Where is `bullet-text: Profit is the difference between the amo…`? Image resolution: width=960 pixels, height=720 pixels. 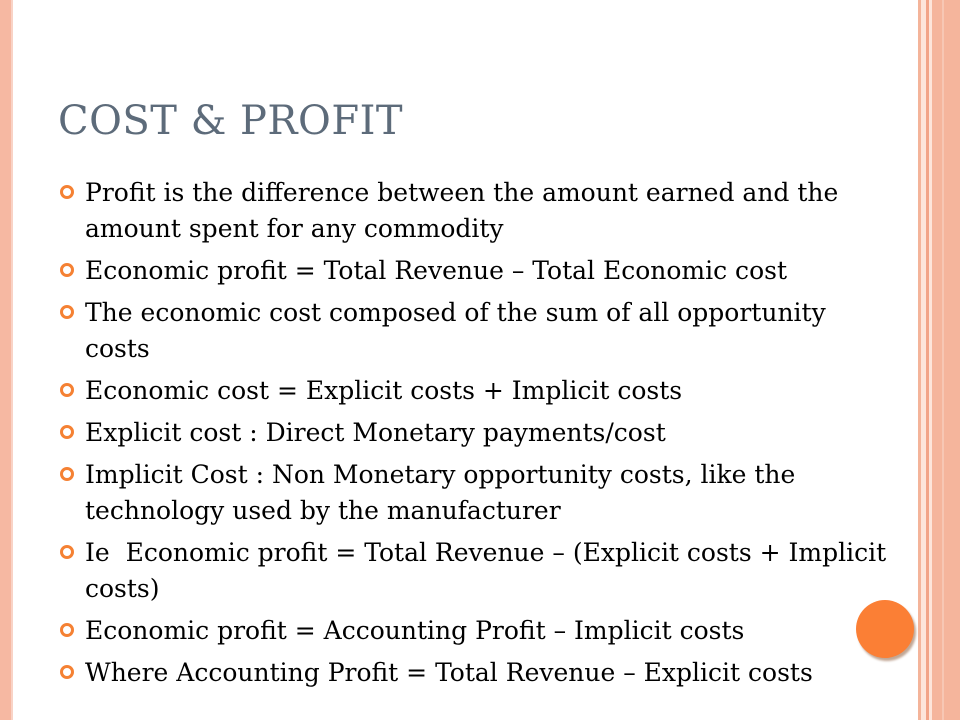 bullet-text: Profit is the difference between the amo… is located at coordinates (462, 210).